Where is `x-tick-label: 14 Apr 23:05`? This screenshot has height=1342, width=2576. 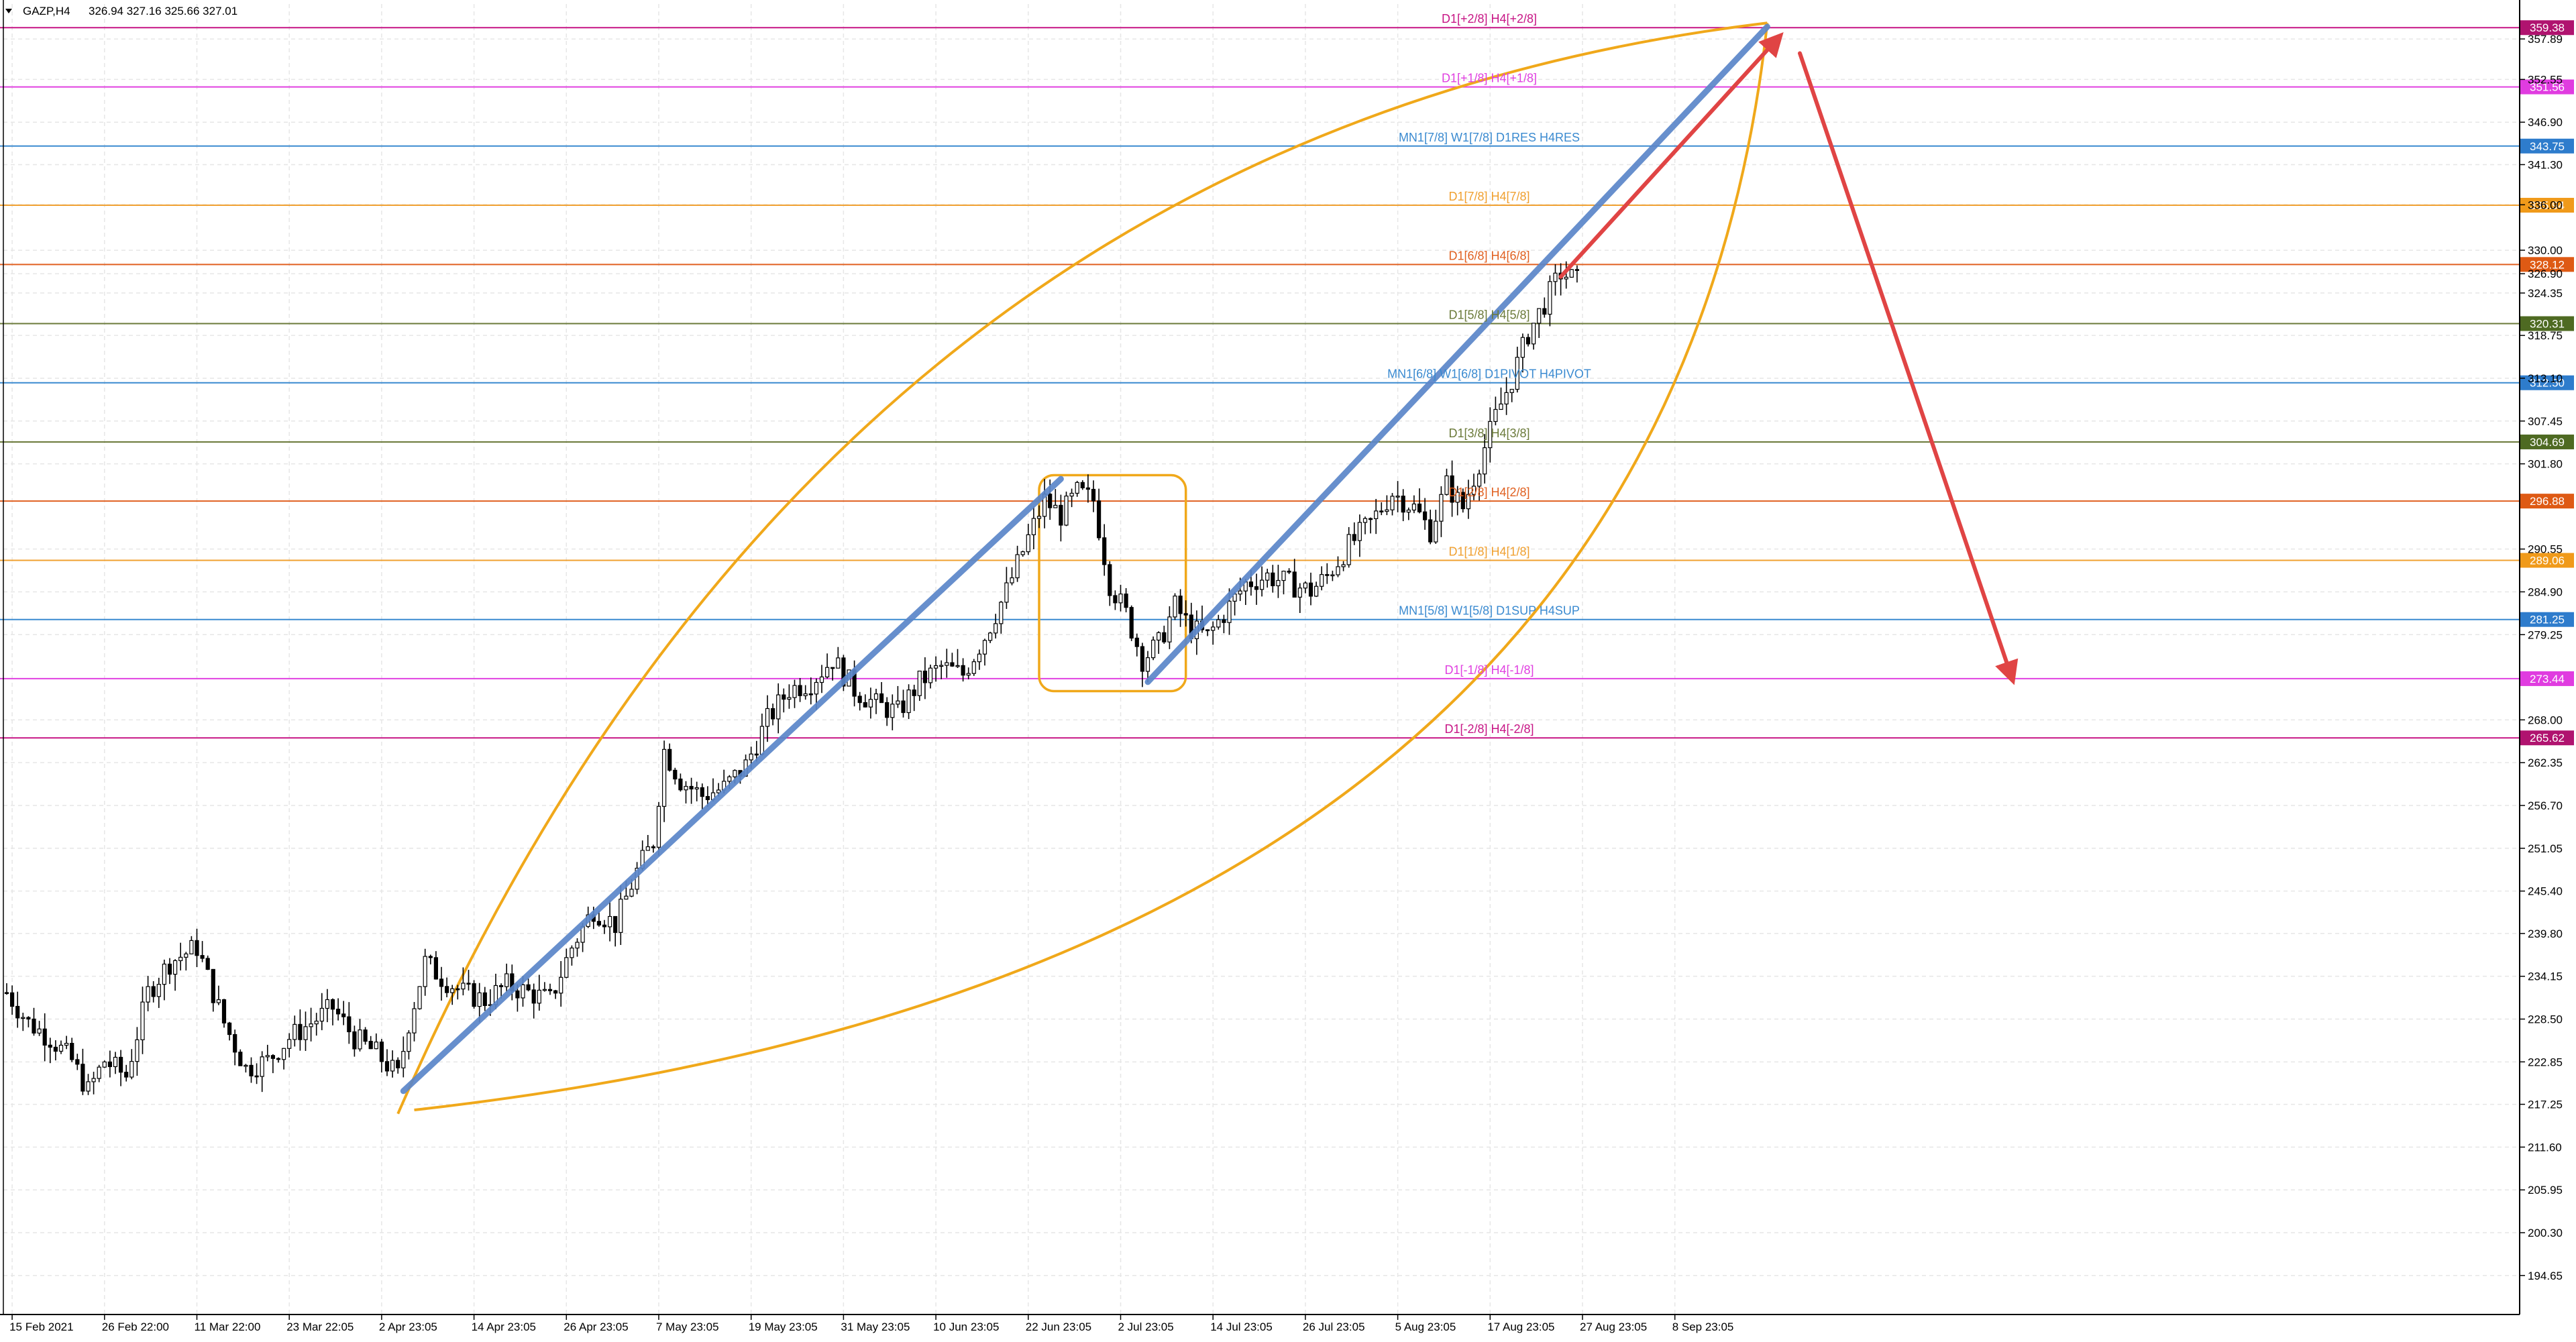
x-tick-label: 14 Apr 23:05 is located at coordinates (504, 1327).